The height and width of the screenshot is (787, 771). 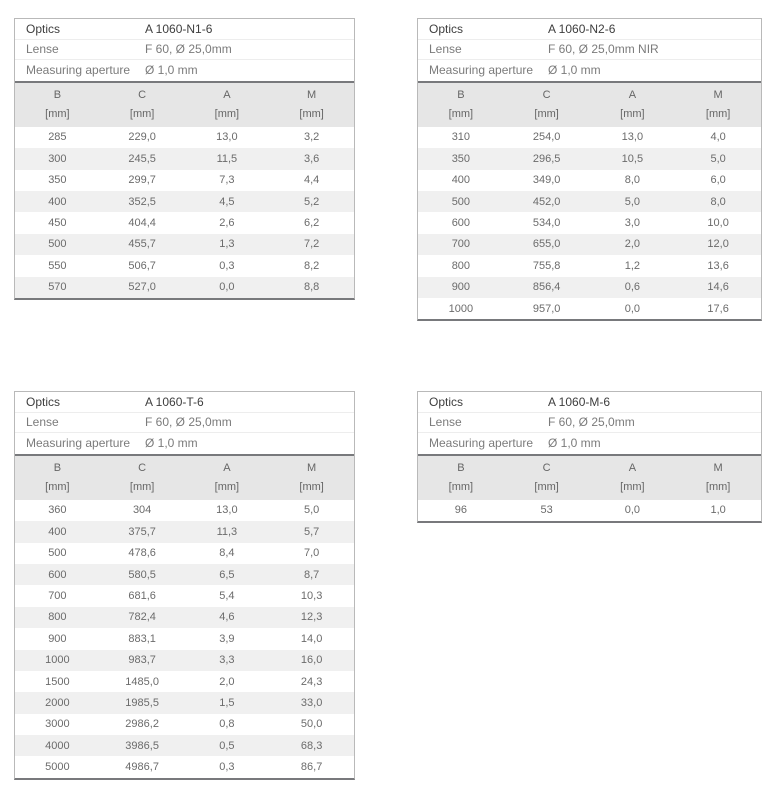 I want to click on cell: 3,0, so click(x=632, y=223).